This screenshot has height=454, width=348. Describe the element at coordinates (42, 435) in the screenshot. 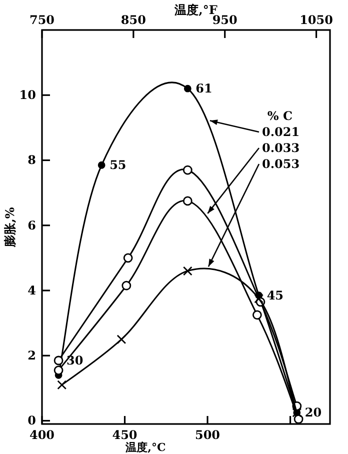

I see `x-tick-label: 400` at that location.